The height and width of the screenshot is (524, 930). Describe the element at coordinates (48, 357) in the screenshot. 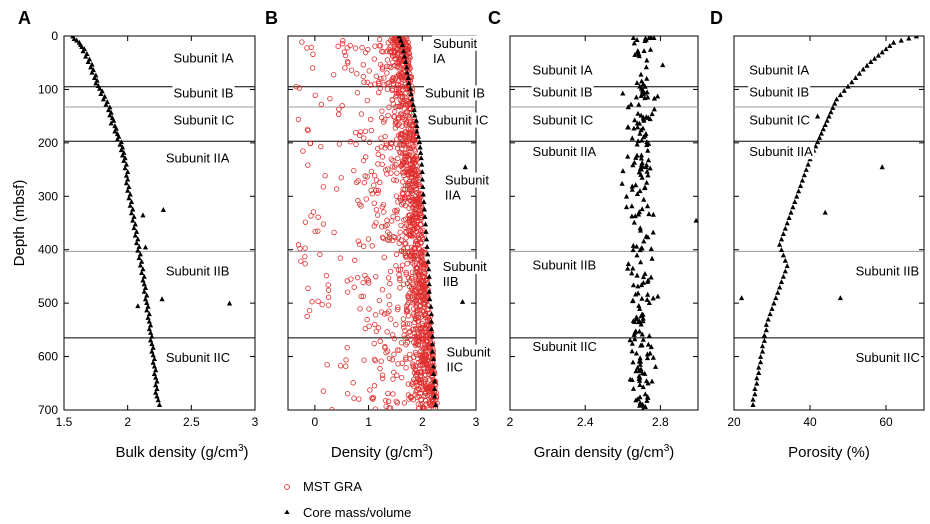

I see `depth-tick-label: 600` at that location.